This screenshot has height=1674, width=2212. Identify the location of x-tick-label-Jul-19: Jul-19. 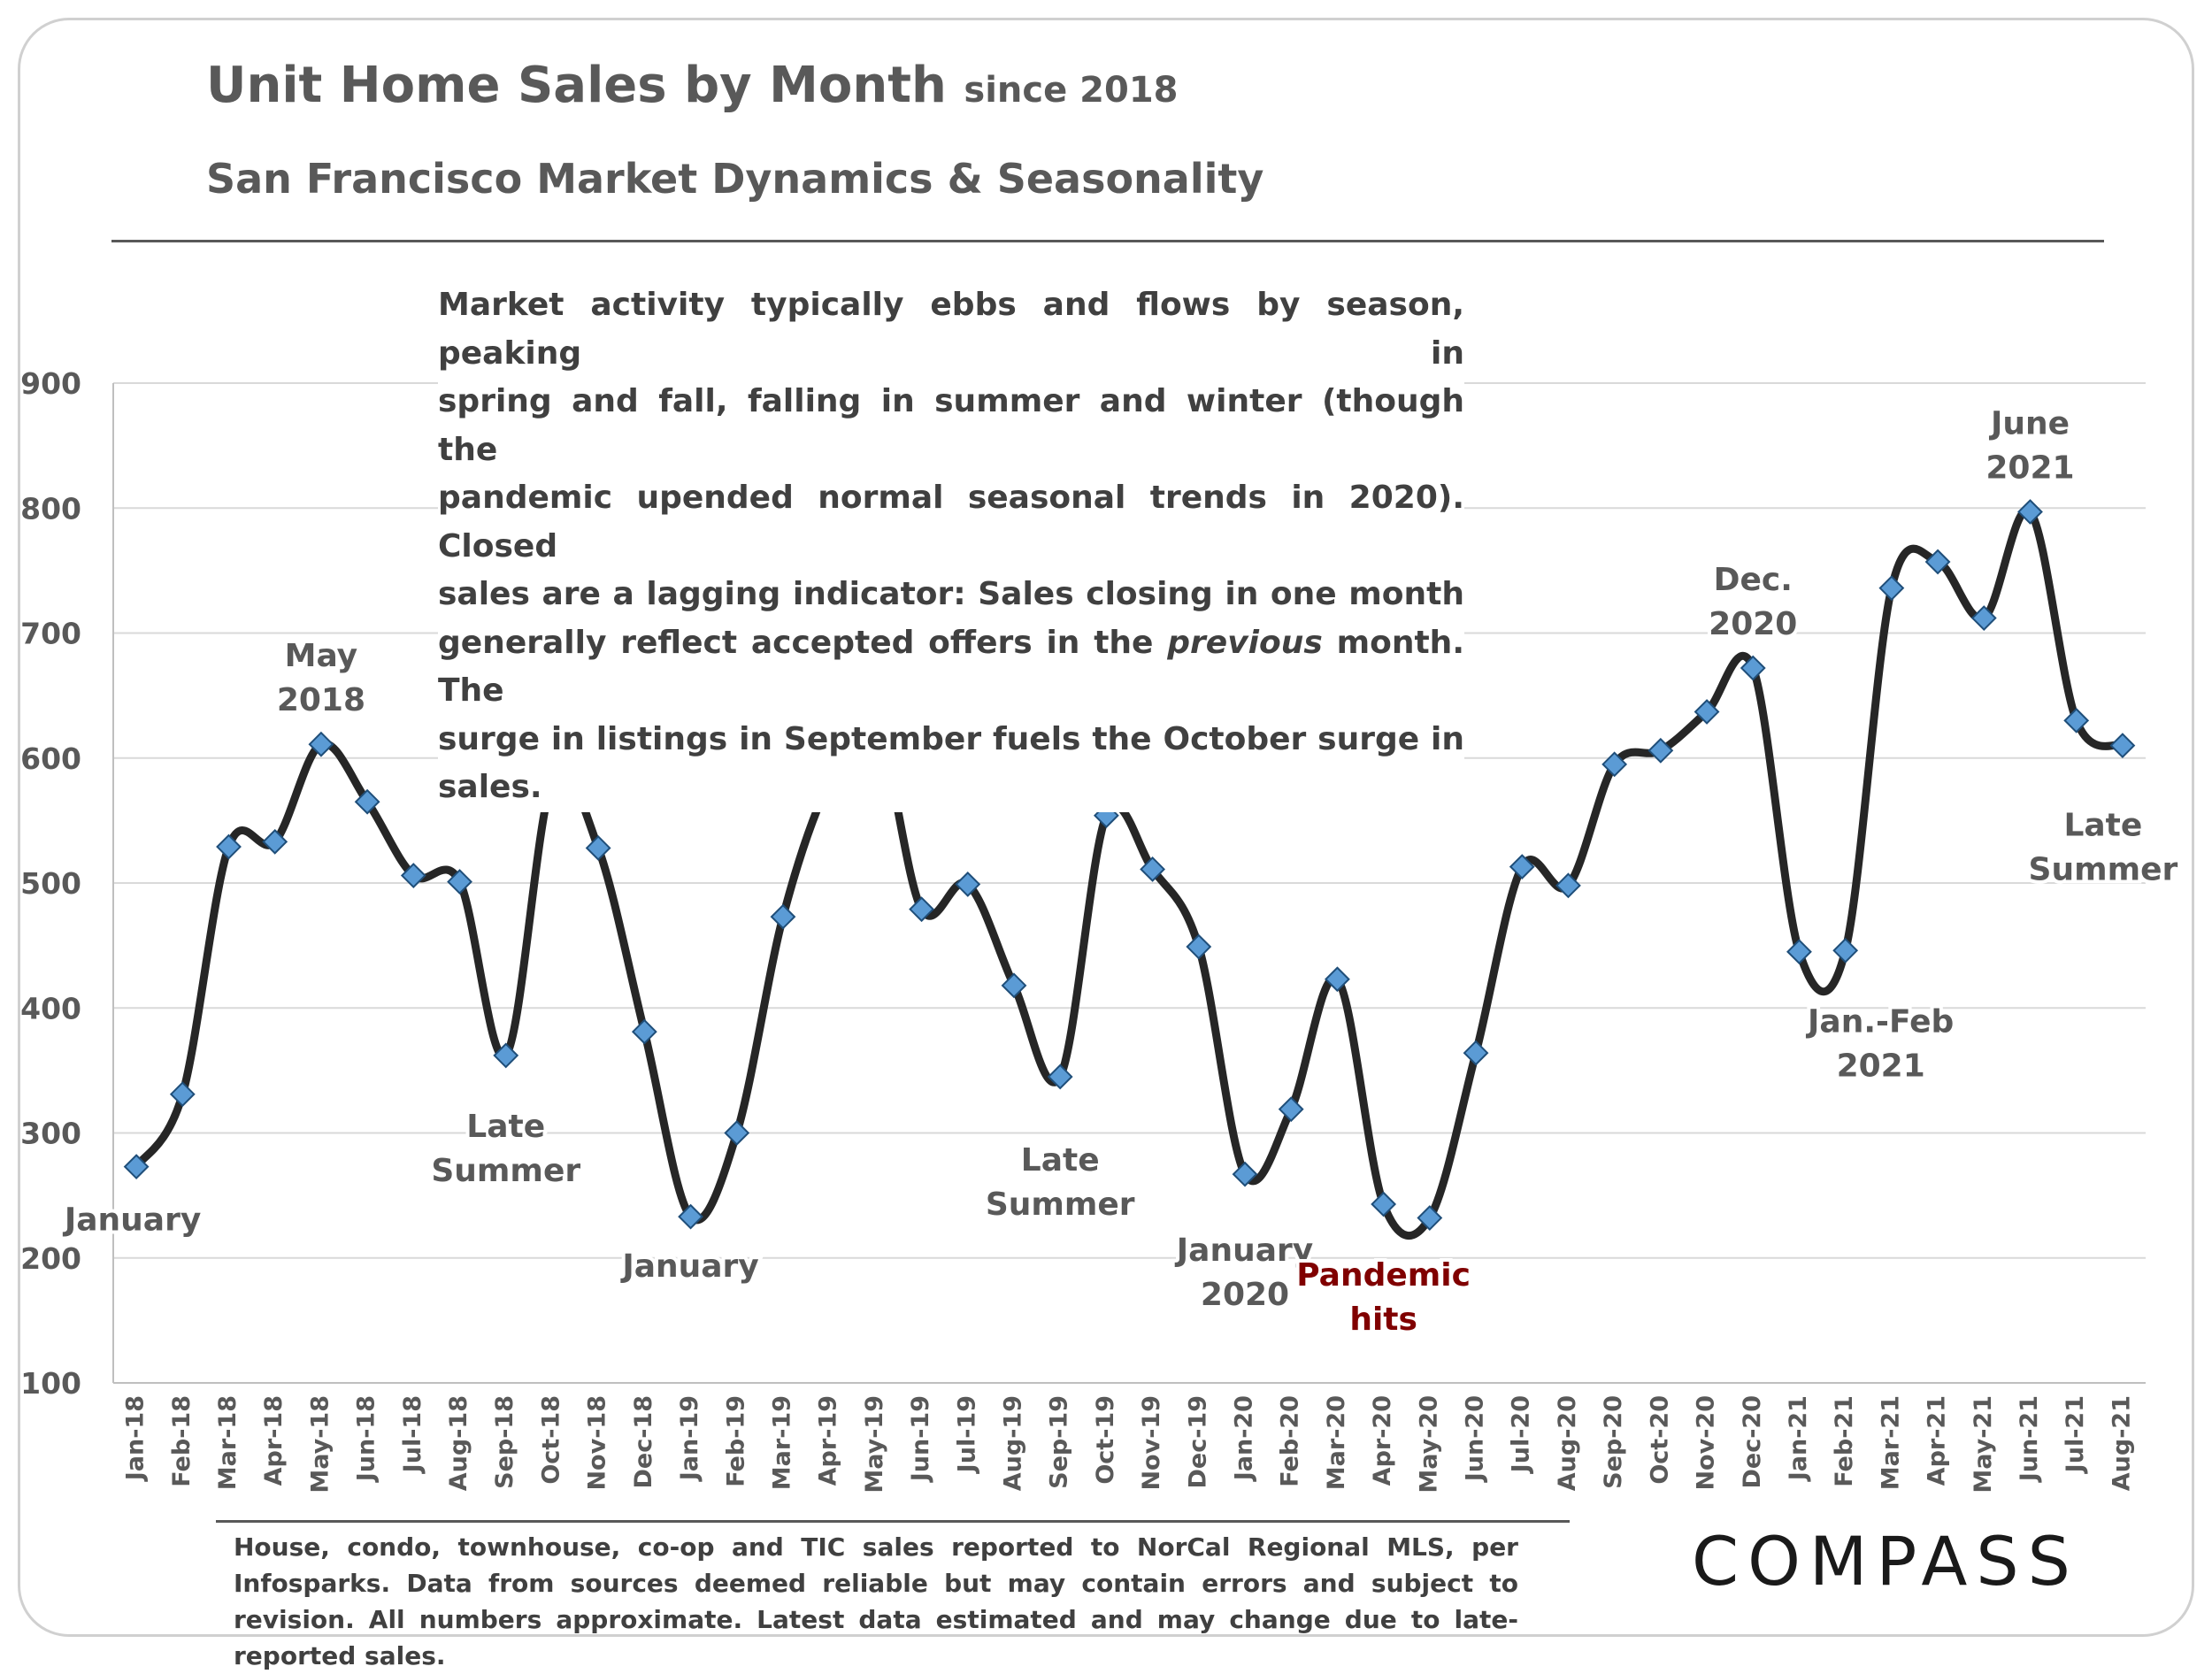
(967, 1434).